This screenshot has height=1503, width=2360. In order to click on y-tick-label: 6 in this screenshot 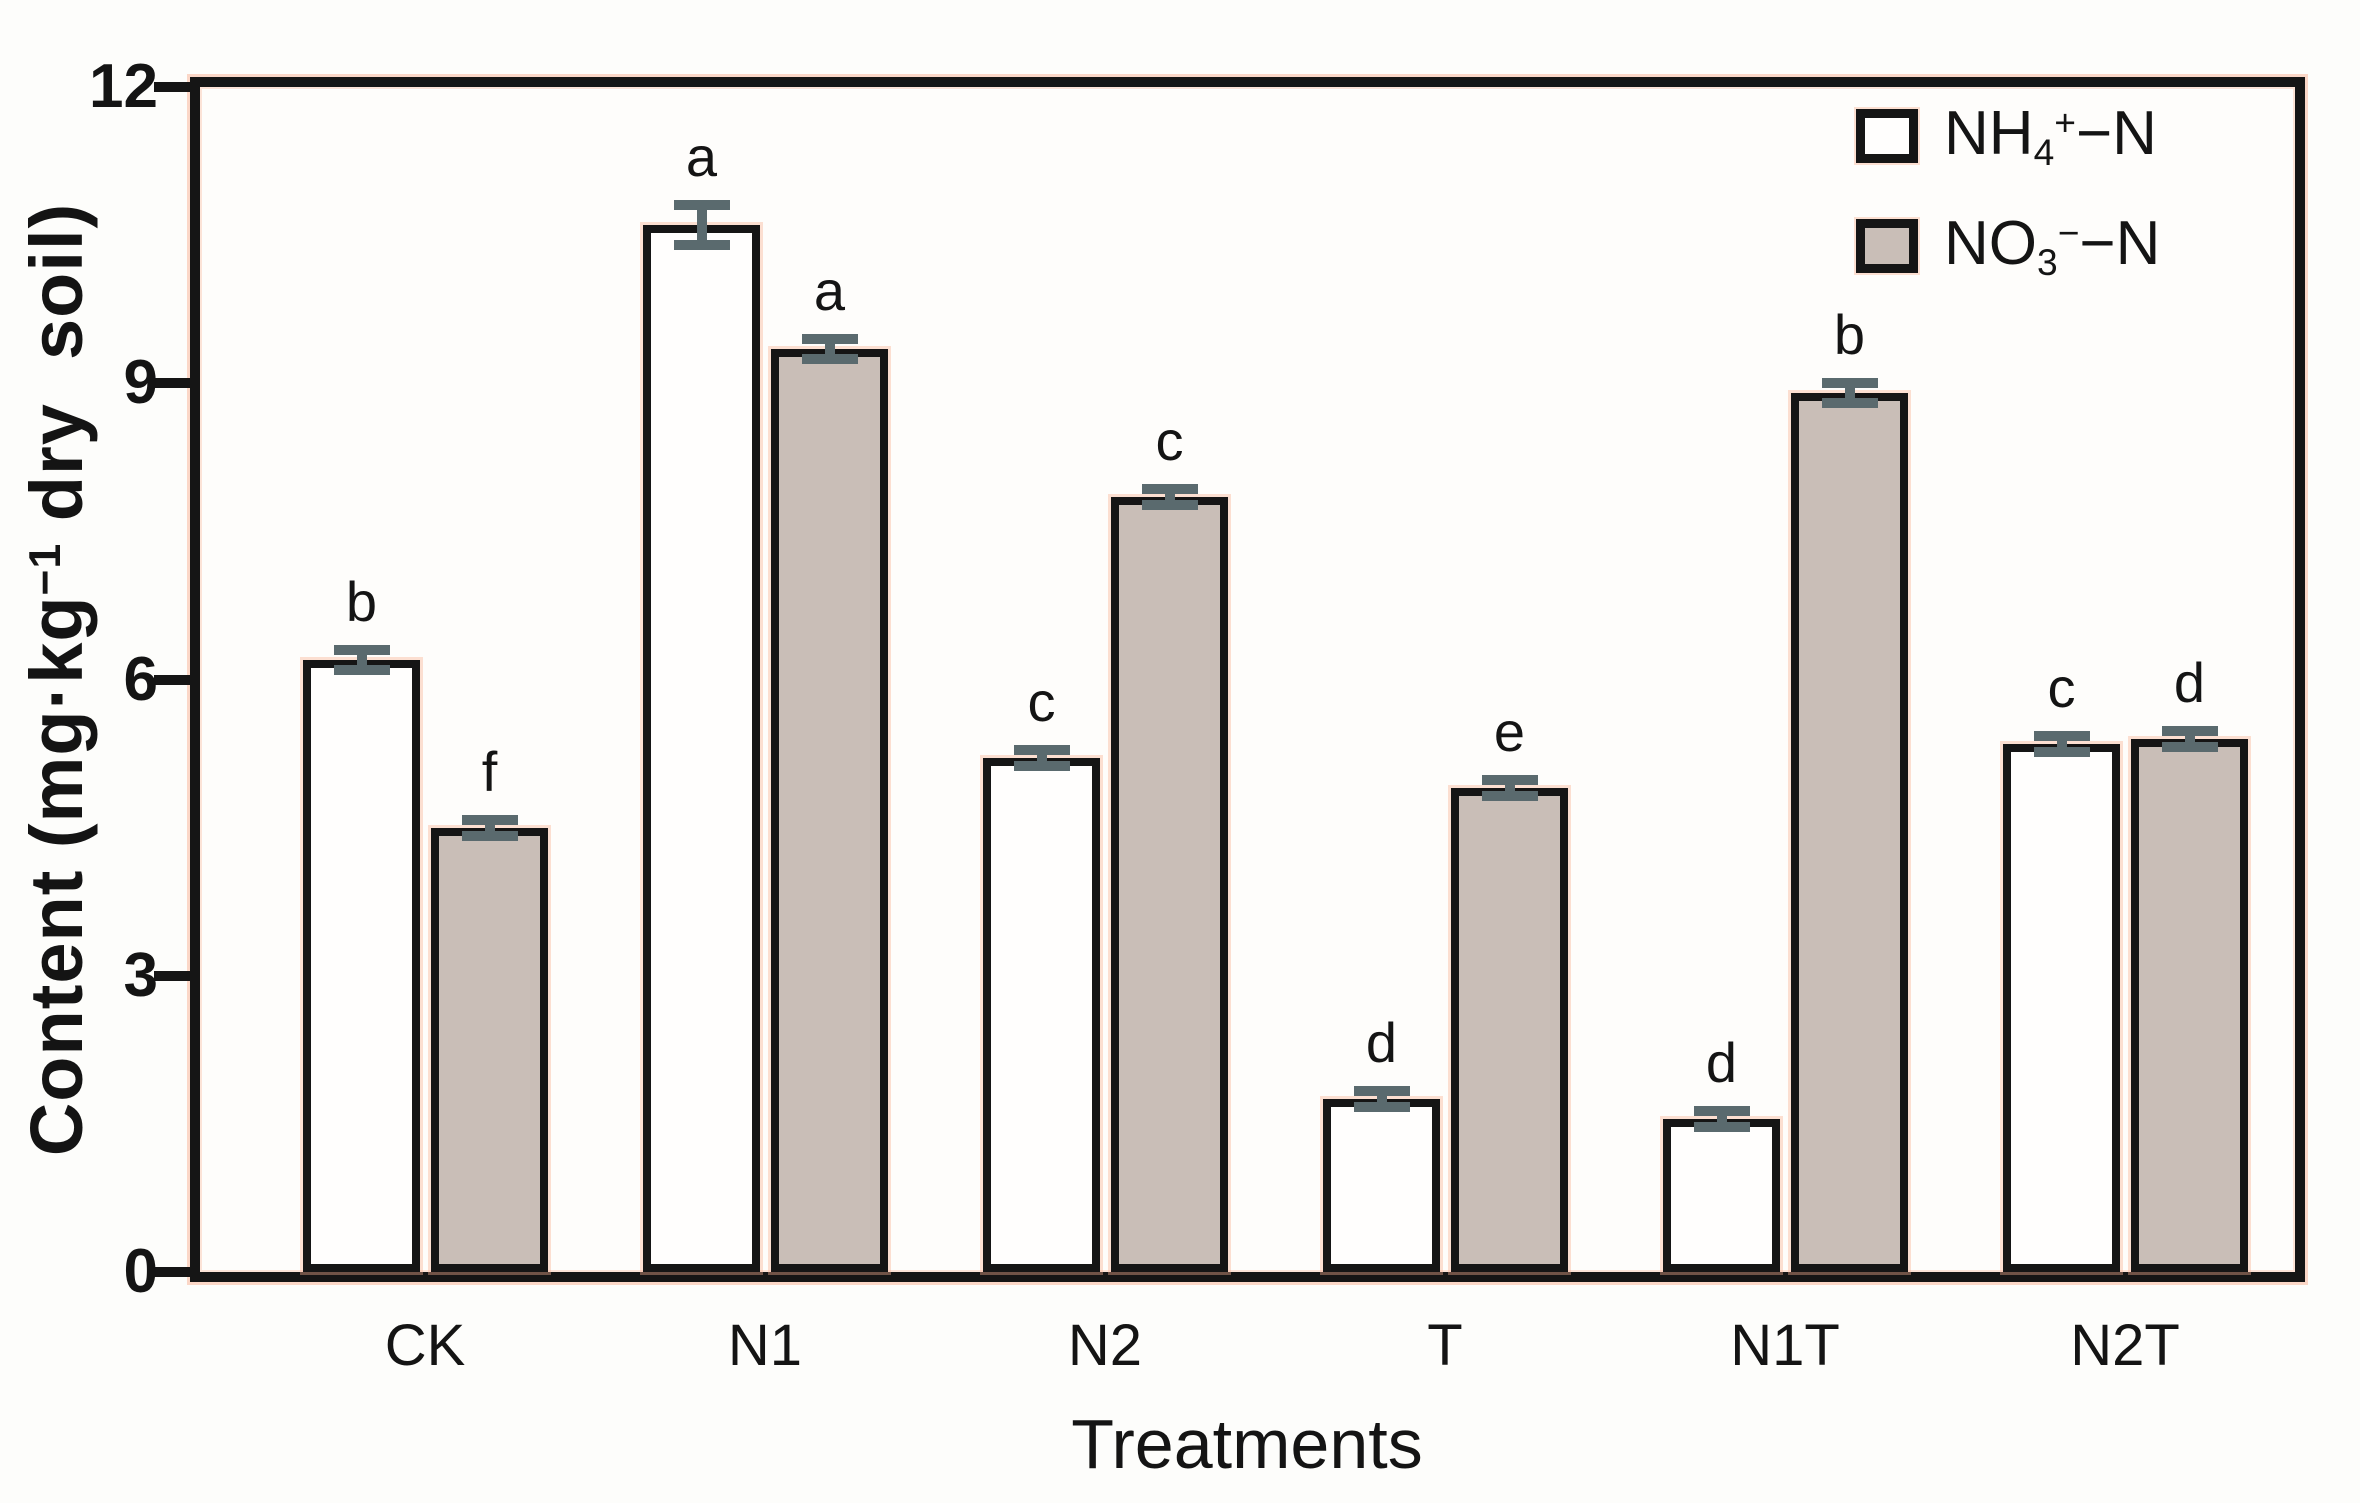, I will do `click(140, 679)`.